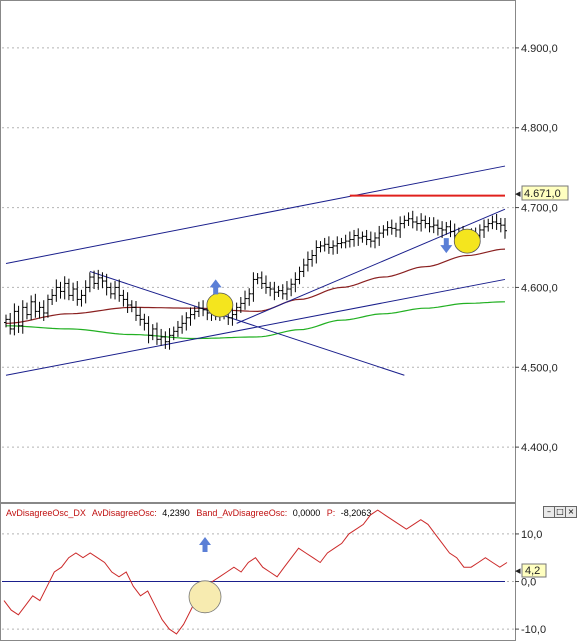 The image size is (577, 641). I want to click on price-tick-label: 4.600,0, so click(539, 288).